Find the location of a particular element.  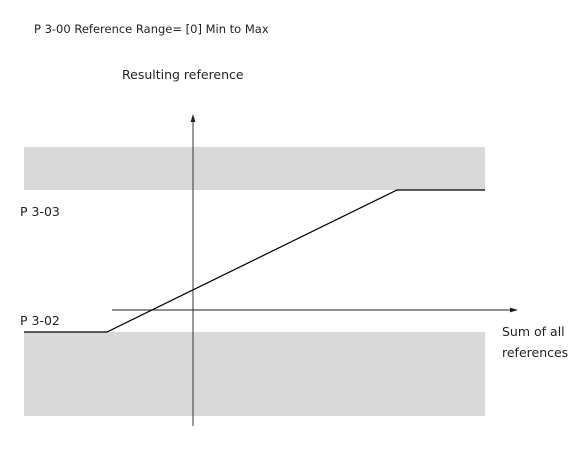

diagram-title: P 3-00 Reference Range= [0] Min to Max is located at coordinates (151, 29).